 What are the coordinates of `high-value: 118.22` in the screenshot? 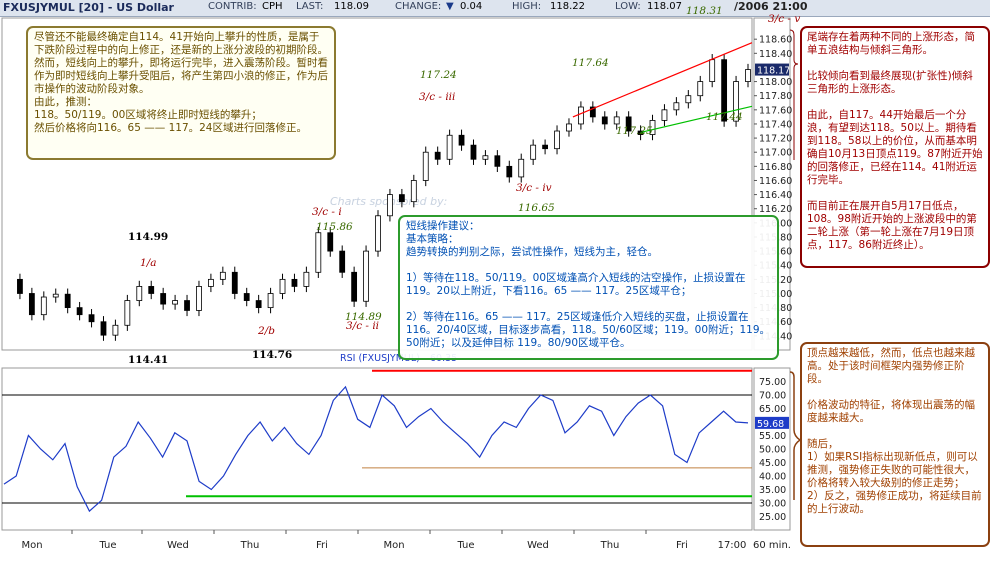 It's located at (567, 6).